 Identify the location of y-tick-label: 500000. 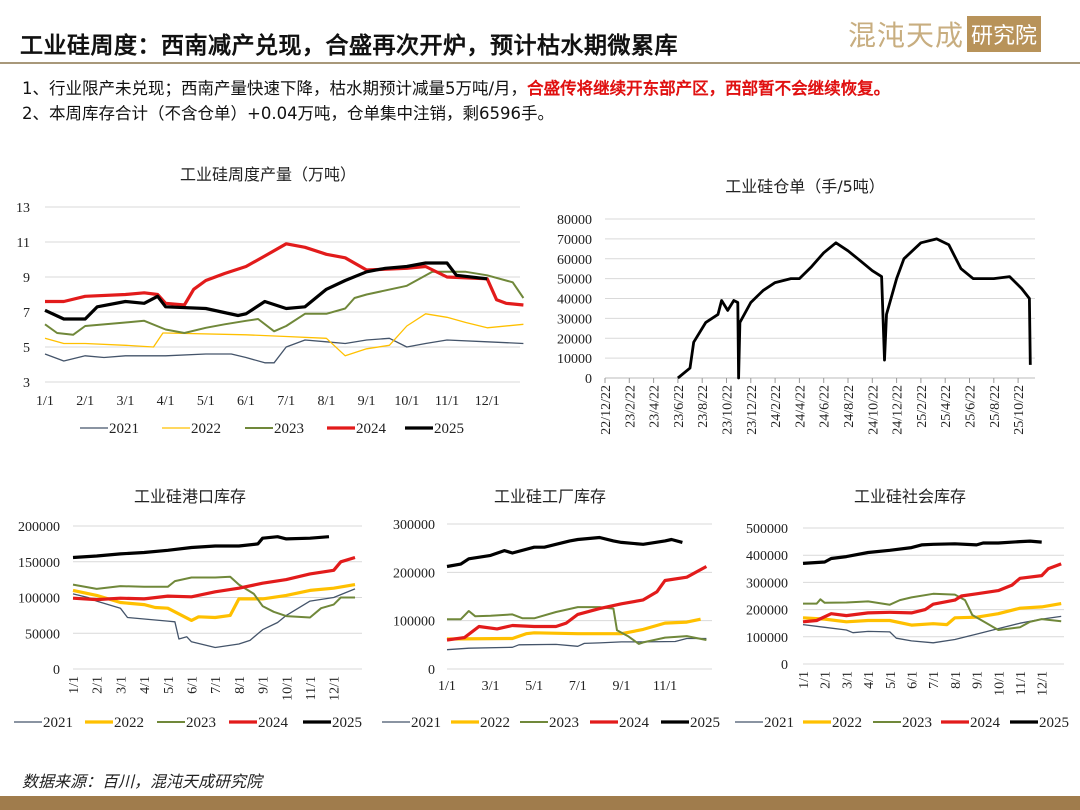
(767, 529).